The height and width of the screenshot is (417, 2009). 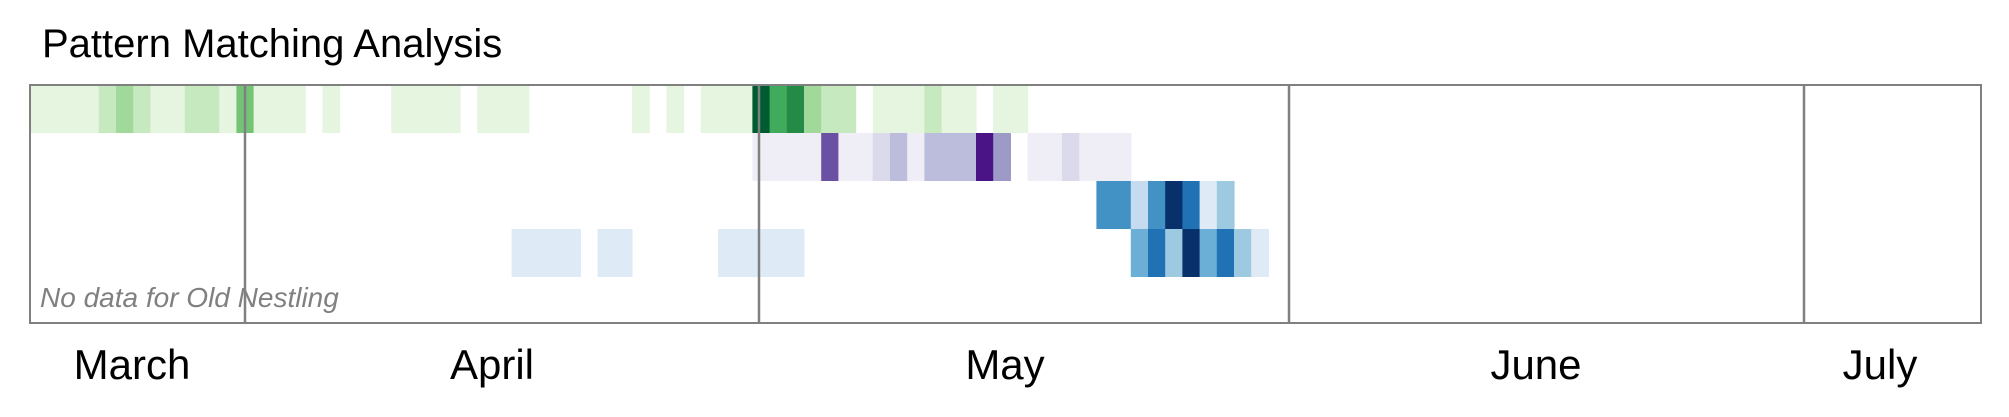 What do you see at coordinates (1880, 364) in the screenshot?
I see `month-label-july: July` at bounding box center [1880, 364].